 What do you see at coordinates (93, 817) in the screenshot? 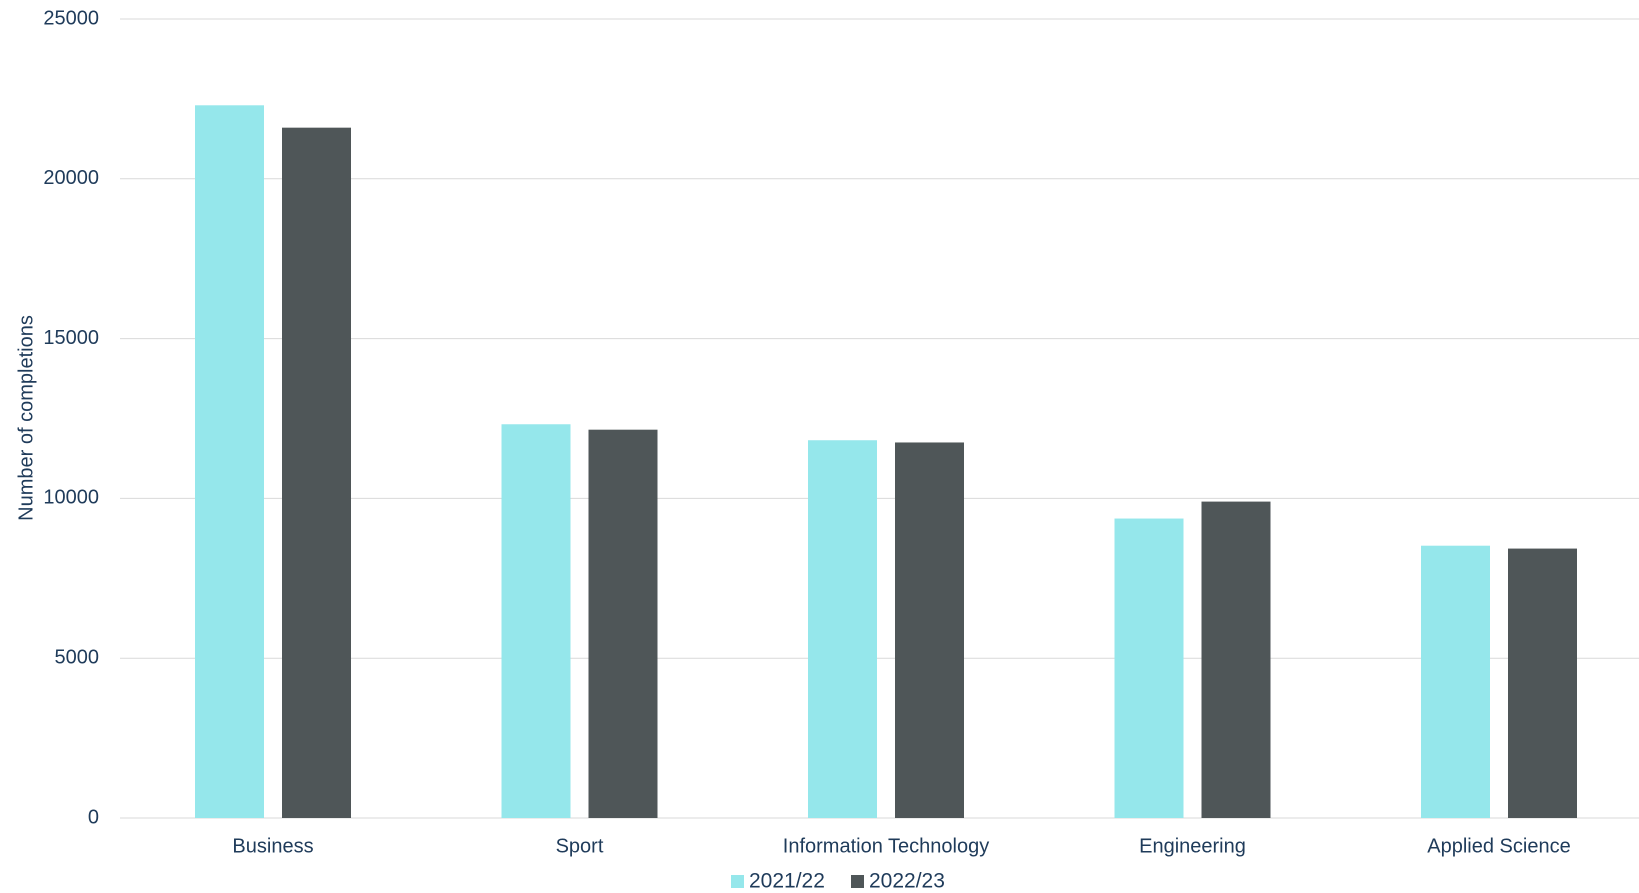
I see `y-tick-label: 0` at bounding box center [93, 817].